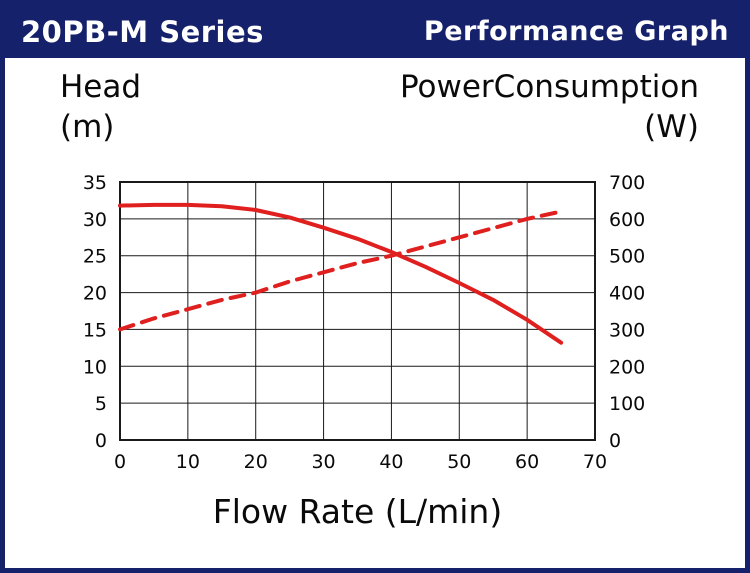  What do you see at coordinates (95, 220) in the screenshot?
I see `left-axis-tick-label: 30` at bounding box center [95, 220].